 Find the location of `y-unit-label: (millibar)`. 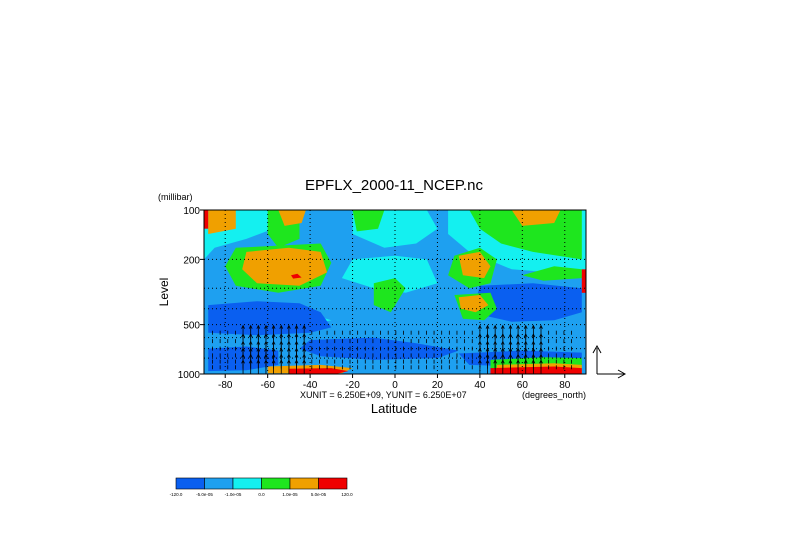

y-unit-label: (millibar) is located at coordinates (175, 197).